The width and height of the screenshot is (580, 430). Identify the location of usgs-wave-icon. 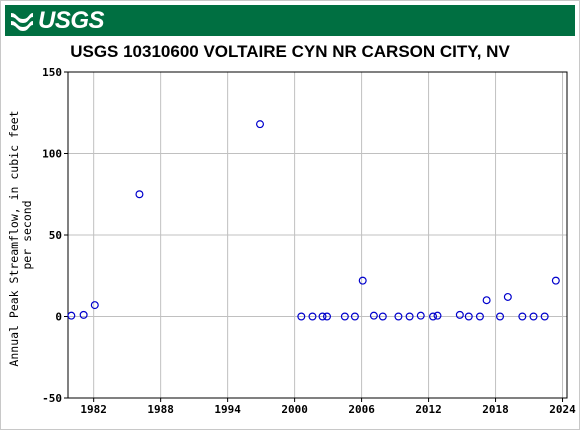
(22, 21).